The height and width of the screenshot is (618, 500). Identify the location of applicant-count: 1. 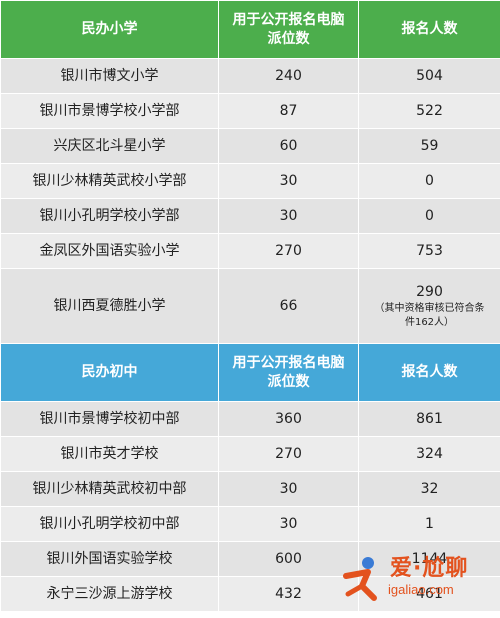
(429, 524).